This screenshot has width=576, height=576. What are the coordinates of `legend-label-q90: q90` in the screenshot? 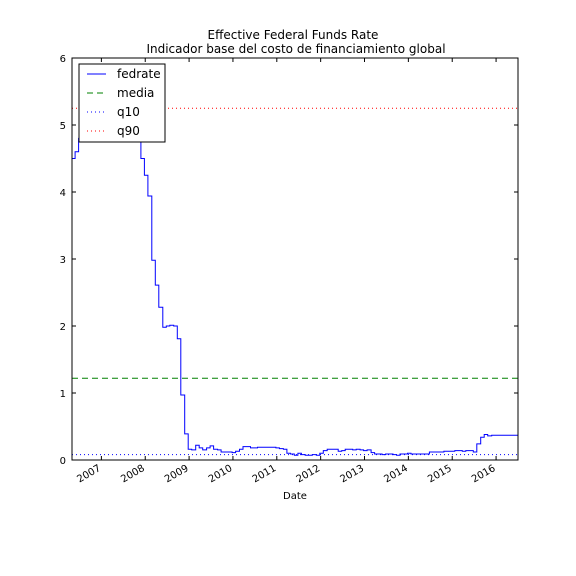 It's located at (128, 131).